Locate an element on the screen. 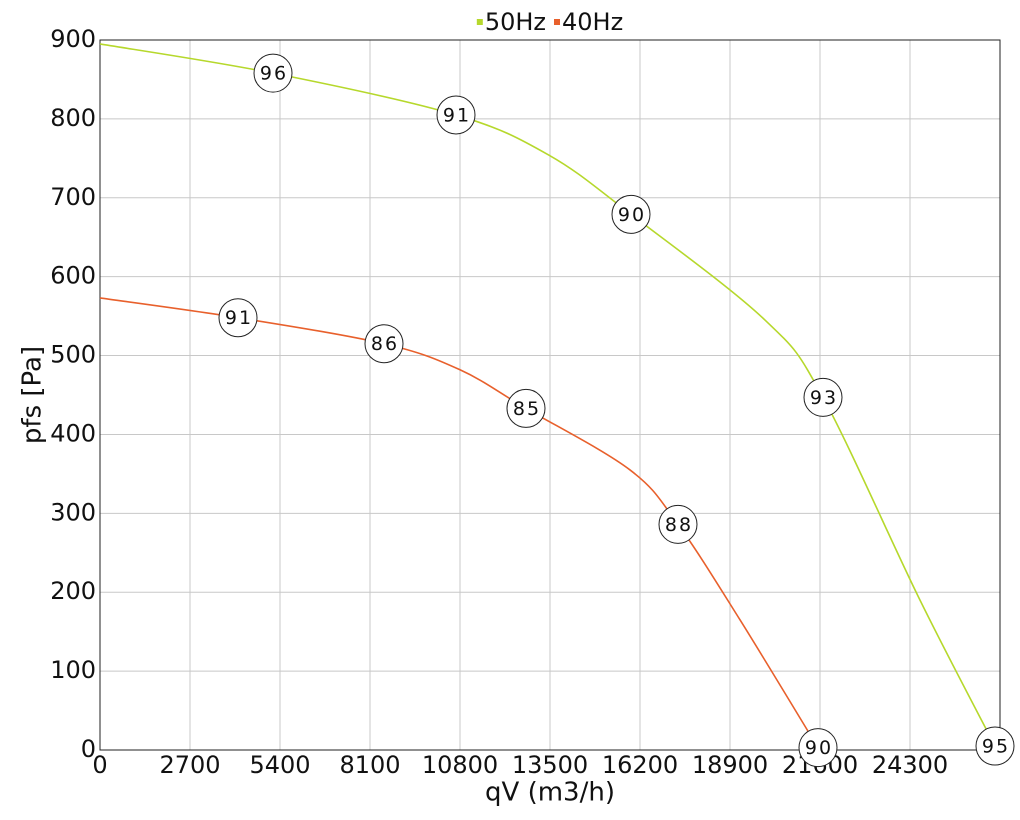 This screenshot has height=820, width=1020. y-axis-title: pfs [Pa] is located at coordinates (33, 395).